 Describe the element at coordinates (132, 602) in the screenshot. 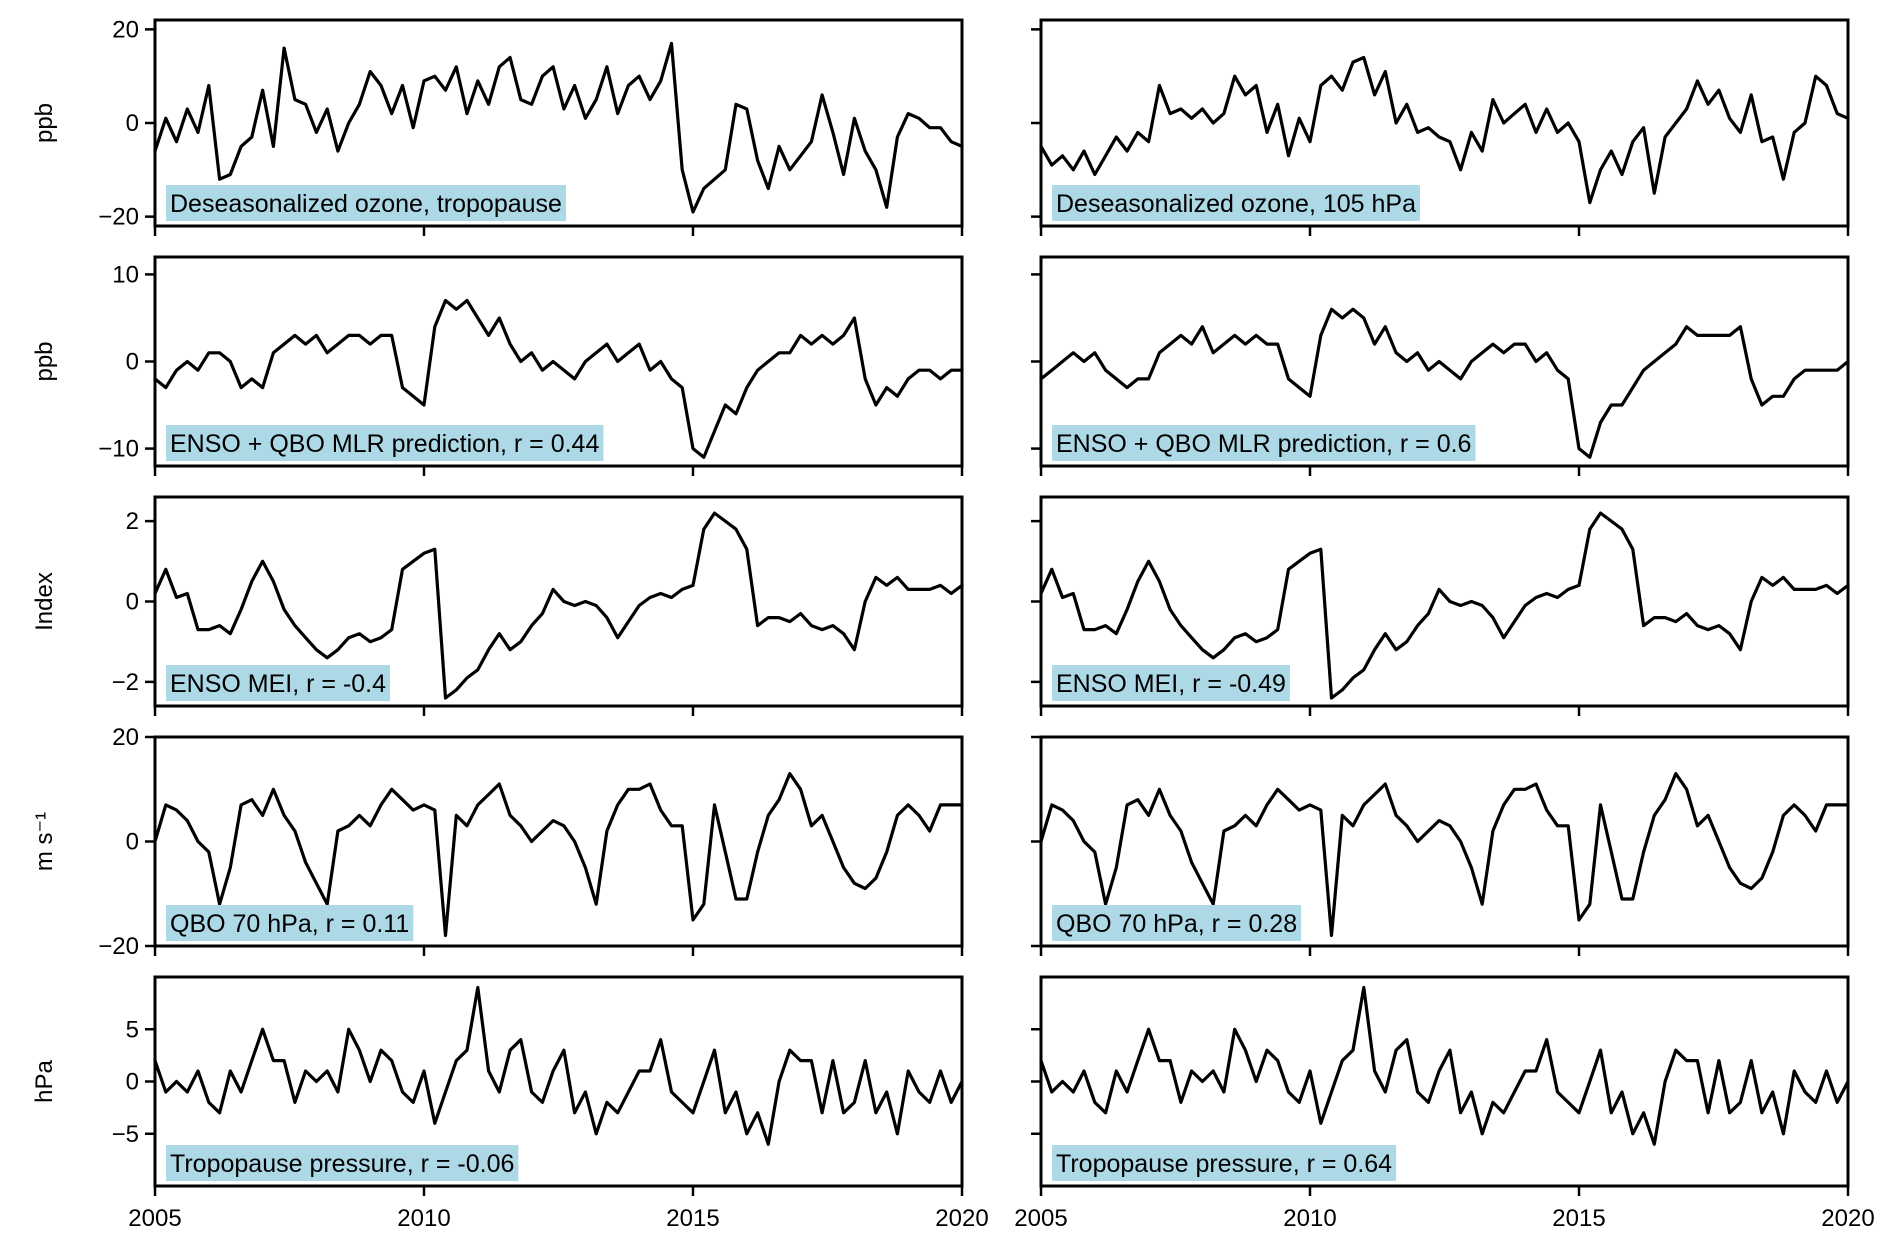

I see `panel-r3-left-ytick-label: 0` at that location.